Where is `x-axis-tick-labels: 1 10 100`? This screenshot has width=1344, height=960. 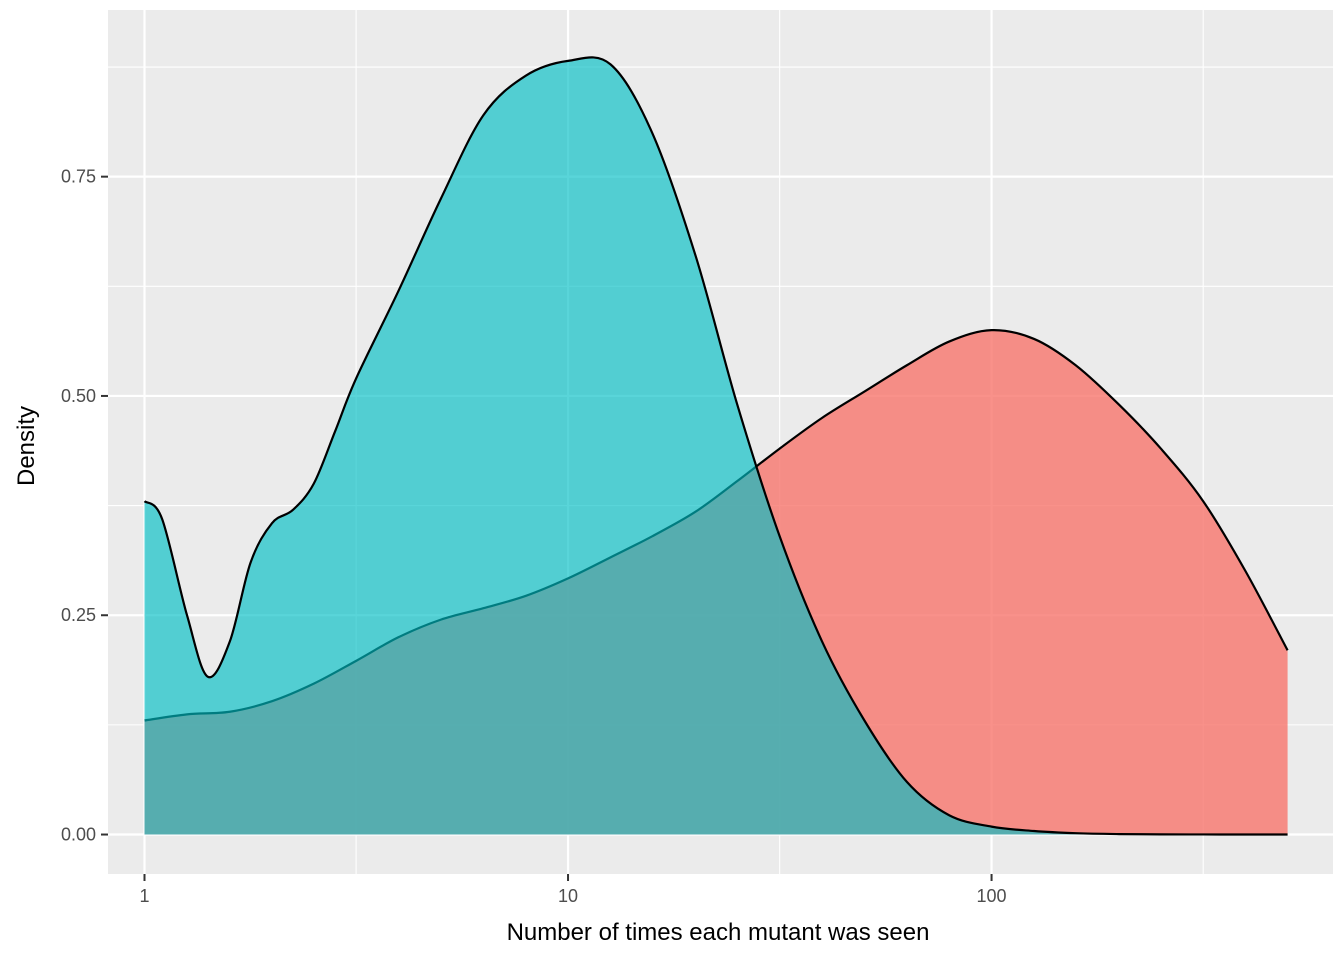
x-axis-tick-labels: 1 10 100 is located at coordinates (572, 896).